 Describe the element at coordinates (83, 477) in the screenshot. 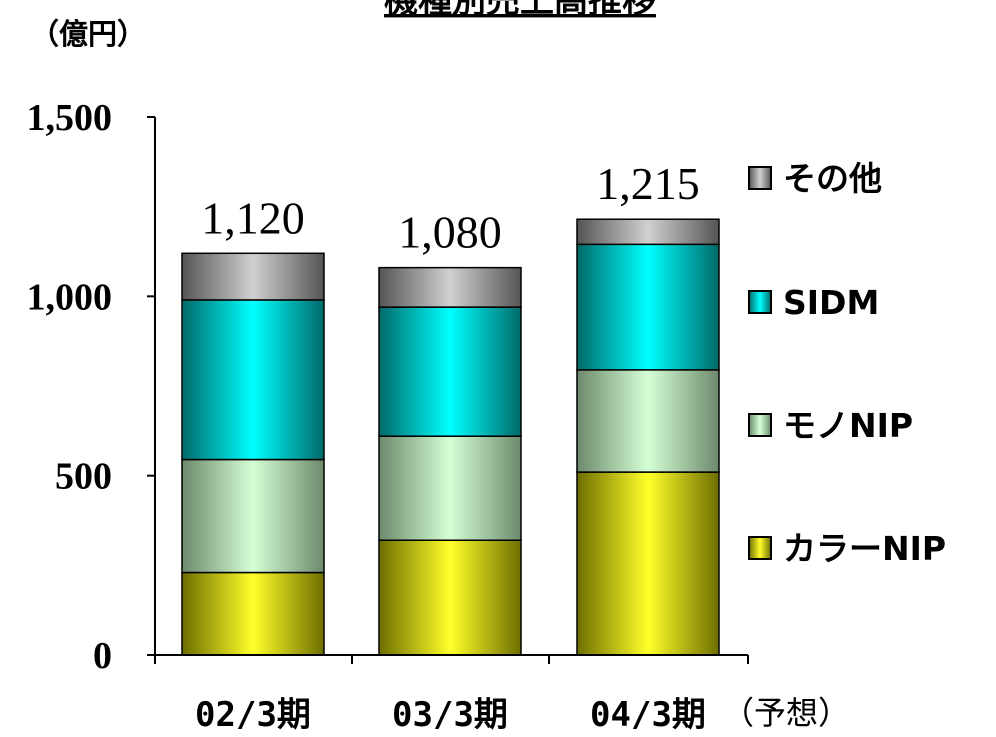

I see `y-tick-label: 500` at that location.